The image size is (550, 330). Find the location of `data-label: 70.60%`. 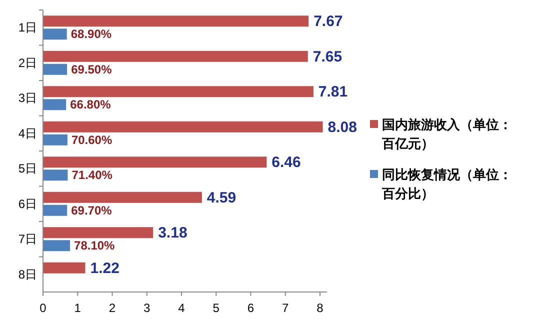

data-label: 70.60% is located at coordinates (91, 139).